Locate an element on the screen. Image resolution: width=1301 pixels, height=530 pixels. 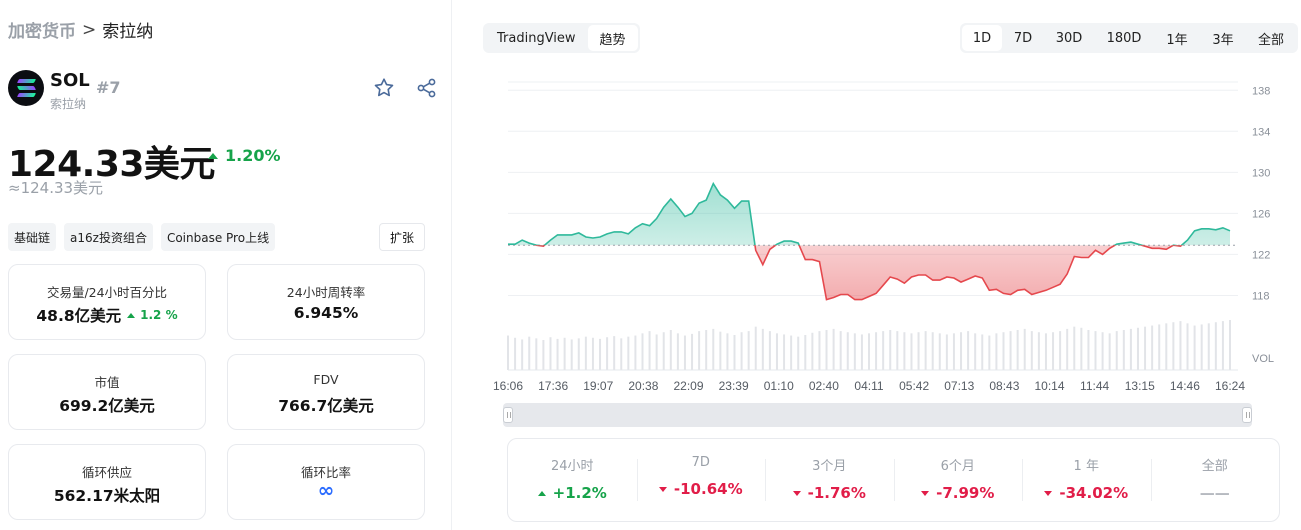
breadcrumb: 加密货币 > 索拉纳 is located at coordinates (80, 30).